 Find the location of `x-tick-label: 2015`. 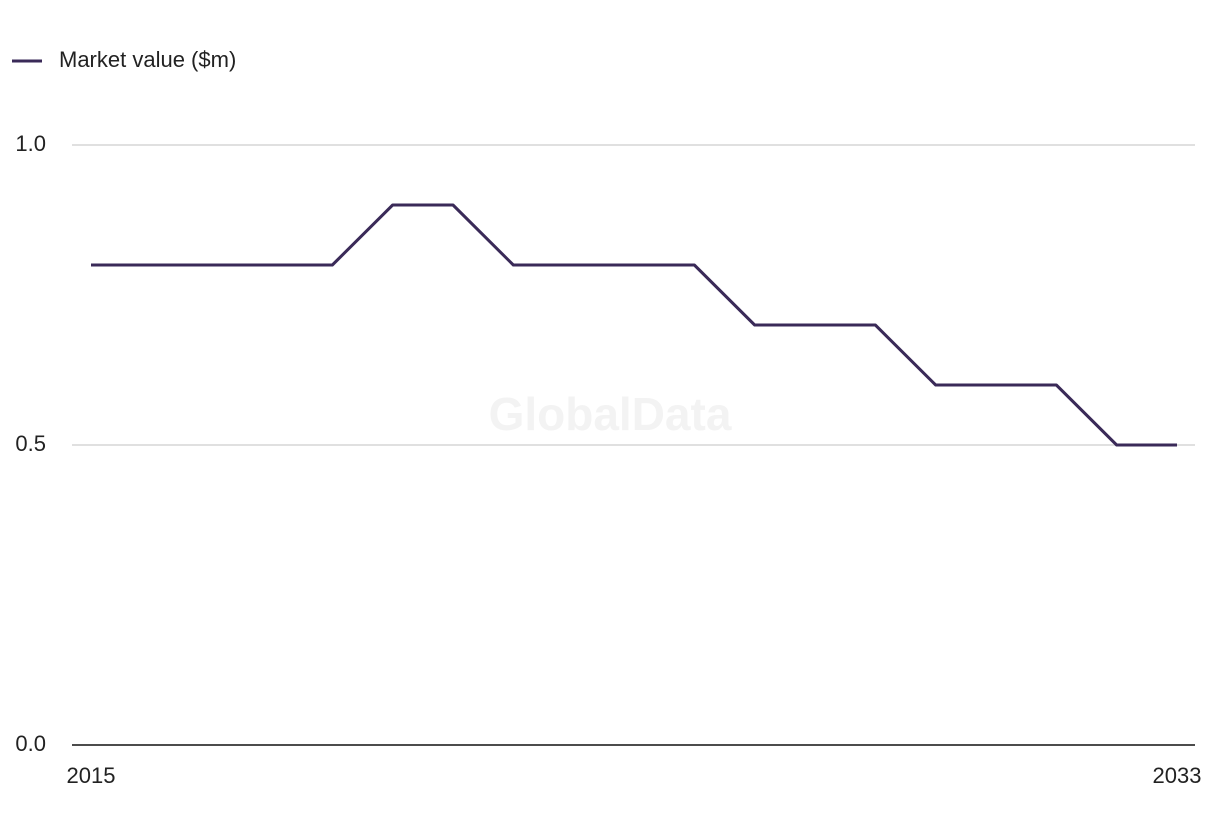

x-tick-label: 2015 is located at coordinates (91, 775).